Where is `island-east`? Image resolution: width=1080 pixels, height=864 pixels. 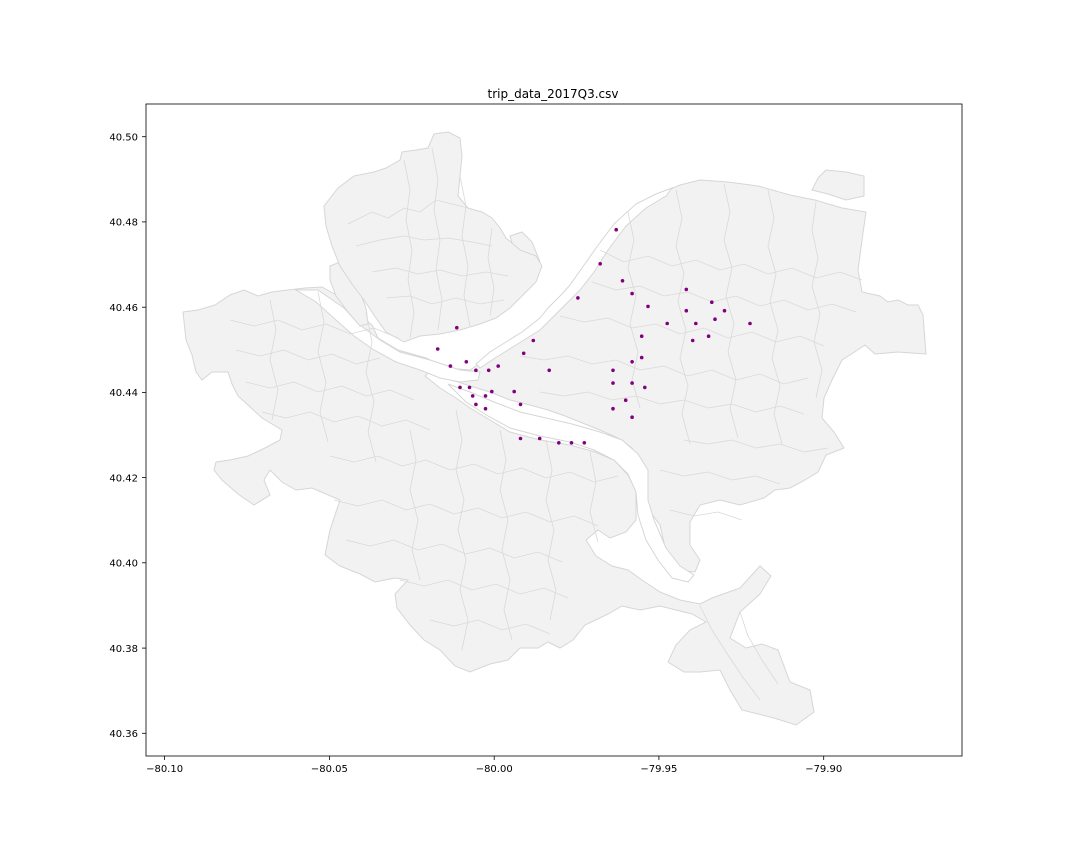
island-east is located at coordinates (838, 185).